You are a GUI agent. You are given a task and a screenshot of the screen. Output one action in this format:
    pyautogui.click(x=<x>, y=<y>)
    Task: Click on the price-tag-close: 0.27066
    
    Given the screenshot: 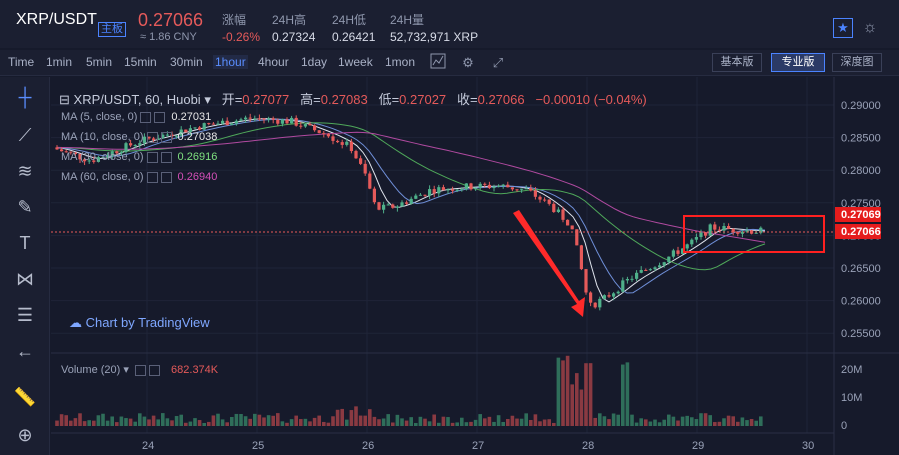 What is the action you would take?
    pyautogui.click(x=861, y=232)
    